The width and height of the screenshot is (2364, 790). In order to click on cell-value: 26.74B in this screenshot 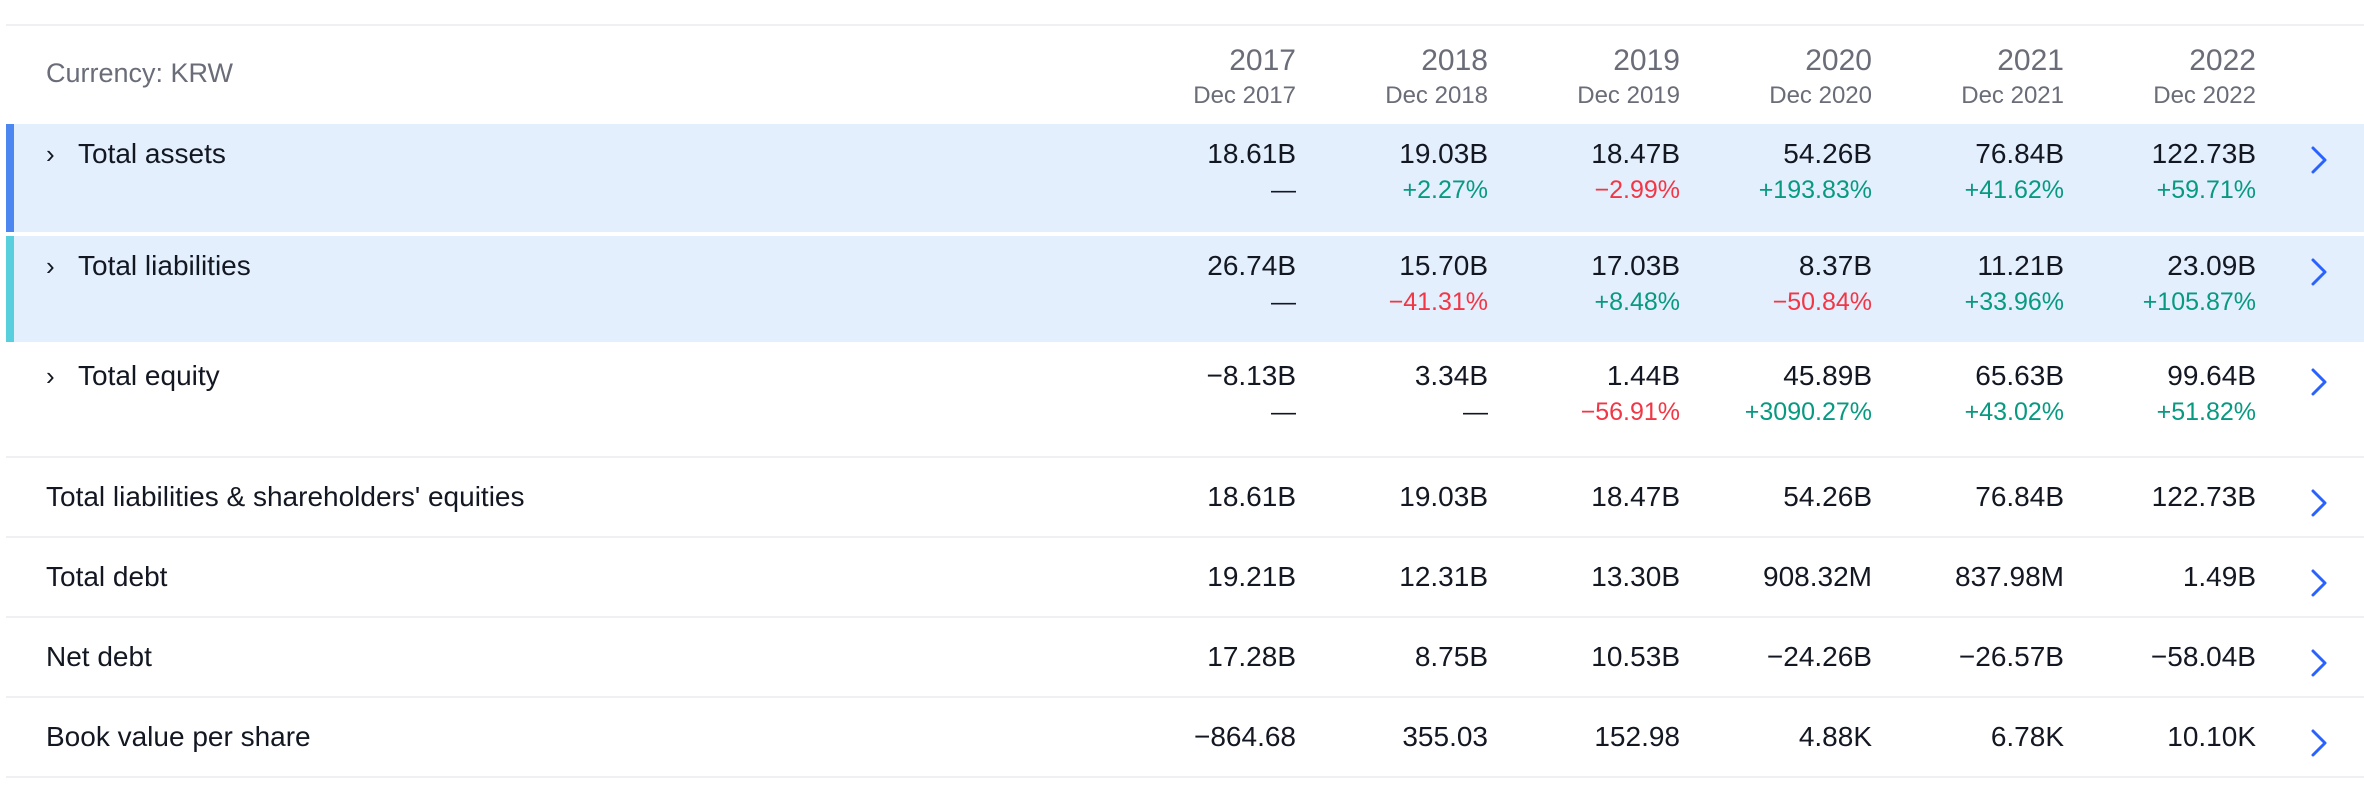, I will do `click(1251, 265)`.